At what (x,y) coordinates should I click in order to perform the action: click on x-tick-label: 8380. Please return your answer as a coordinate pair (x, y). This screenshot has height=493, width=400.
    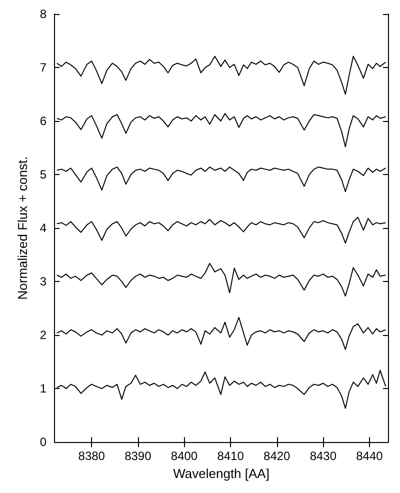
    Looking at the image, I should click on (92, 456).